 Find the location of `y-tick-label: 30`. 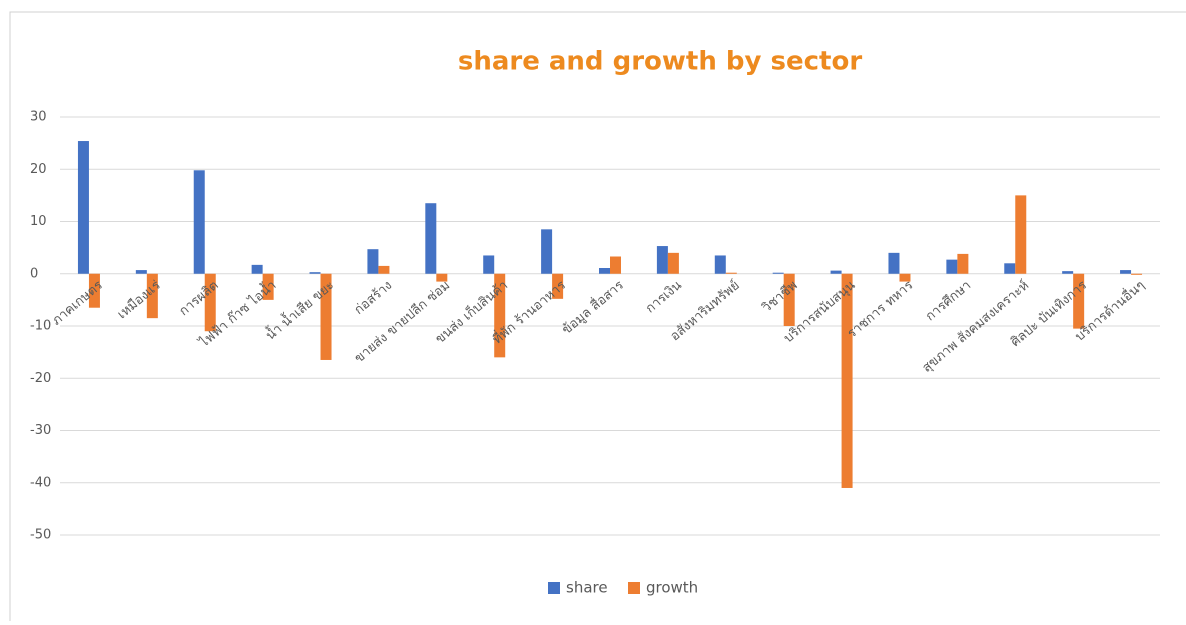

y-tick-label: 30 is located at coordinates (38, 117).